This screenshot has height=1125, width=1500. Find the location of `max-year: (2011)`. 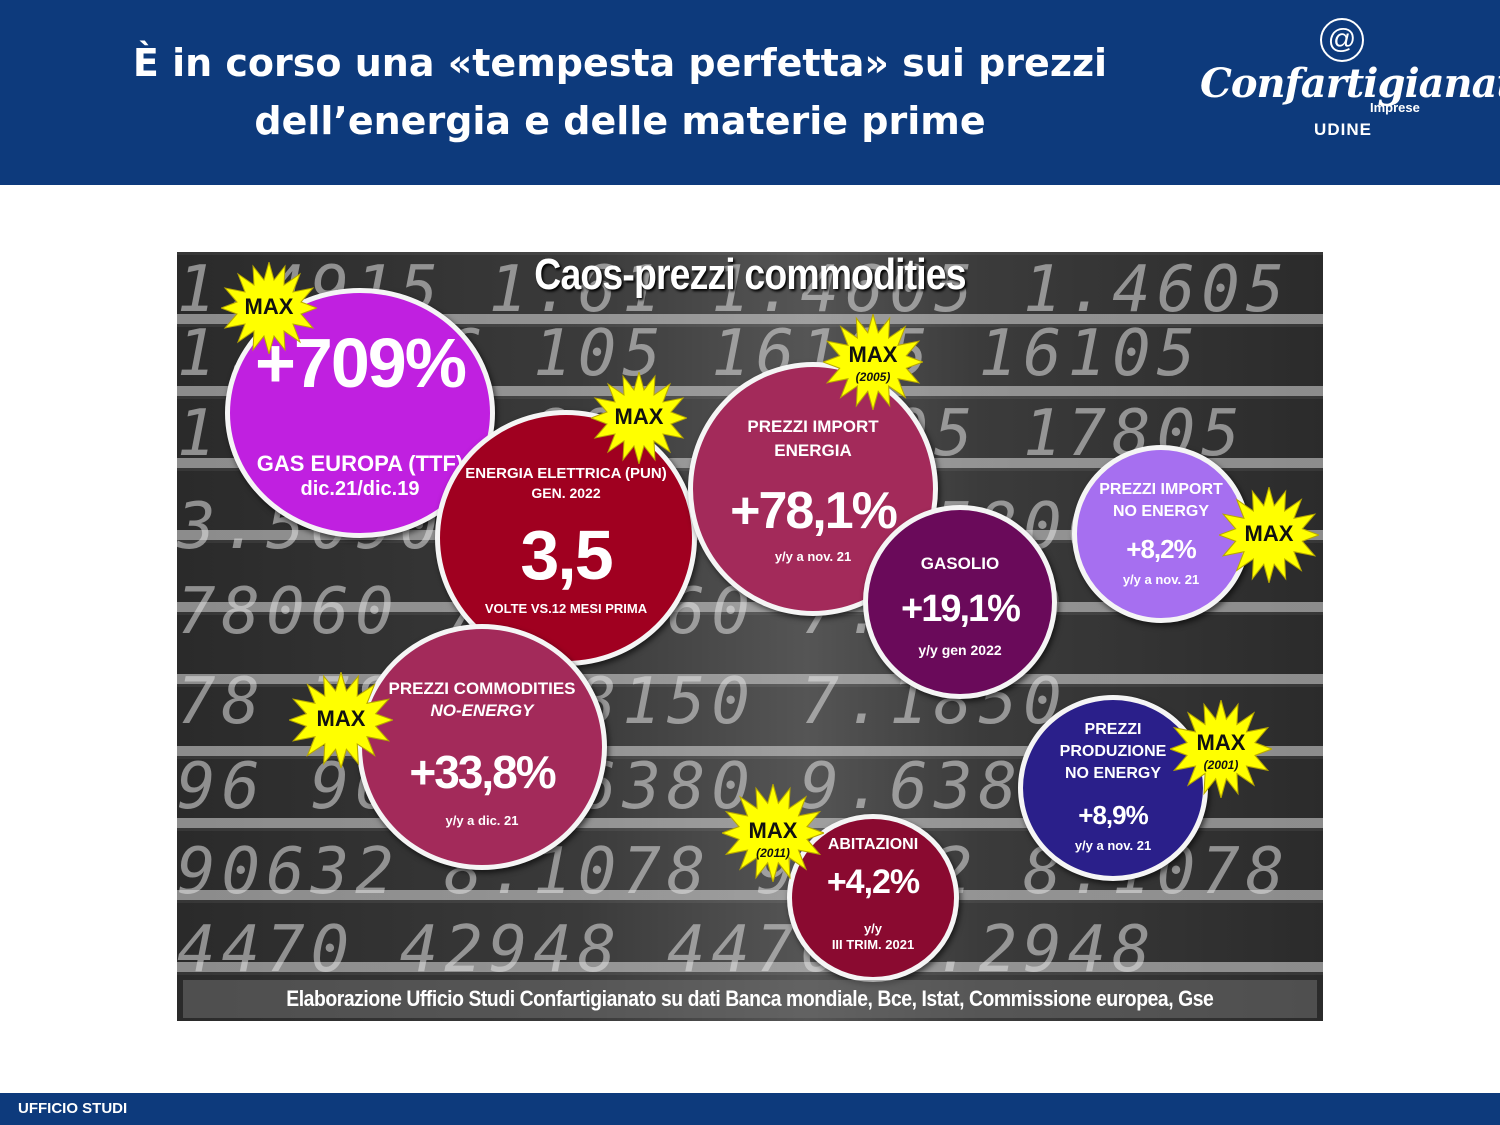

max-year: (2011) is located at coordinates (773, 853).